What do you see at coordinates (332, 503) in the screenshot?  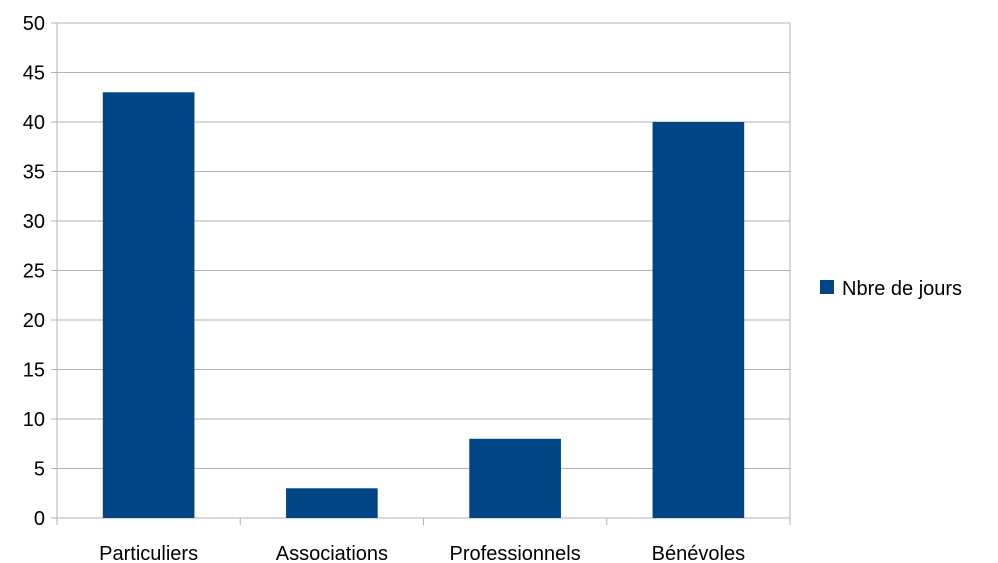 I see `bar-associations` at bounding box center [332, 503].